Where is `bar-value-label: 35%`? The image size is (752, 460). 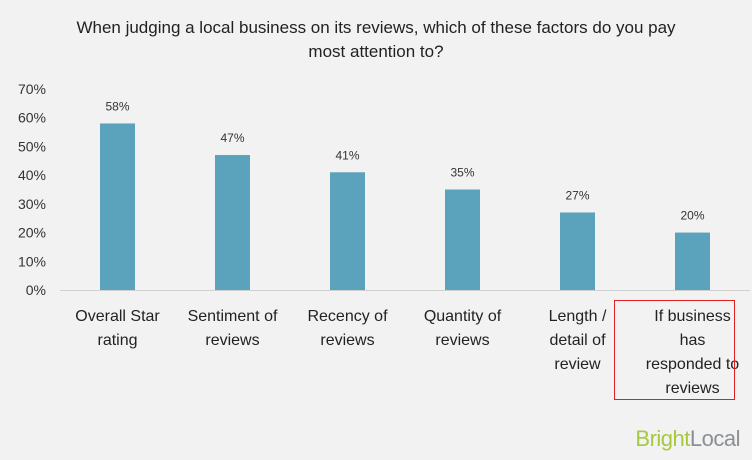 bar-value-label: 35% is located at coordinates (462, 173).